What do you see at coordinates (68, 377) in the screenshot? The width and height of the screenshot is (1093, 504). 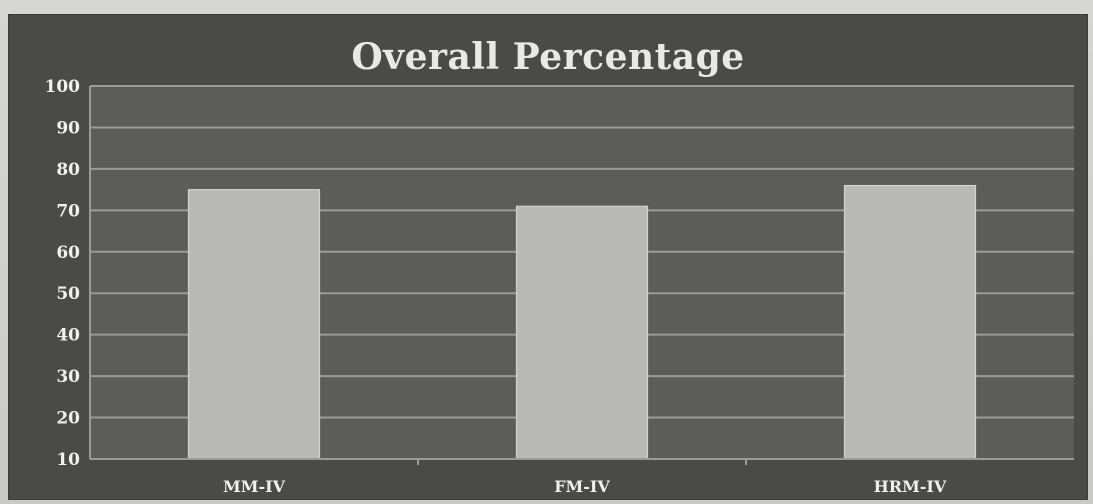 I see `y-tick-label: 30` at bounding box center [68, 377].